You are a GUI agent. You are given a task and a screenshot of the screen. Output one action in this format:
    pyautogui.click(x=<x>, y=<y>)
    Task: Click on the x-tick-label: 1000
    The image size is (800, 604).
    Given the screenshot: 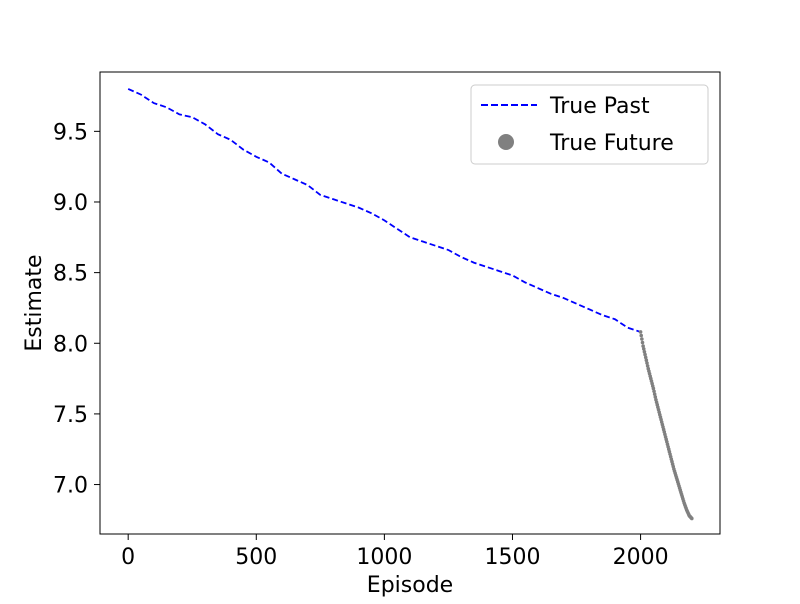 What is the action you would take?
    pyautogui.click(x=384, y=557)
    